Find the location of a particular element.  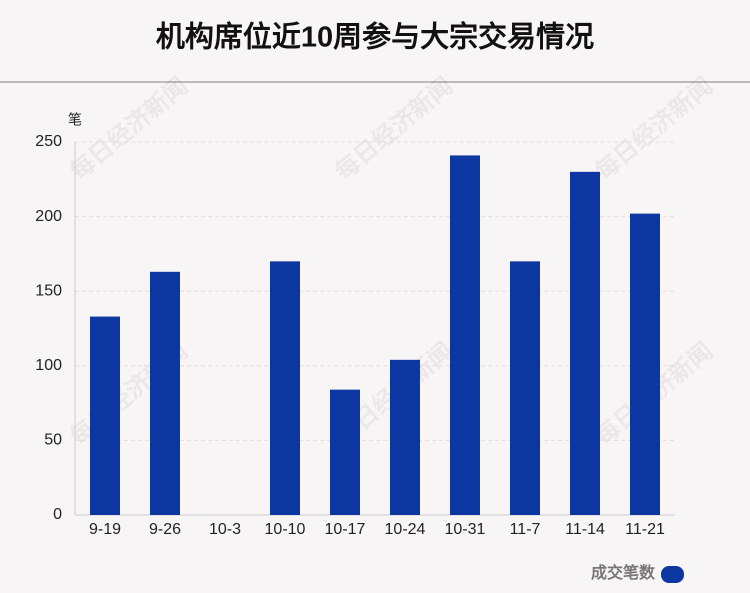

x-tick-label: 11-21 is located at coordinates (645, 529).